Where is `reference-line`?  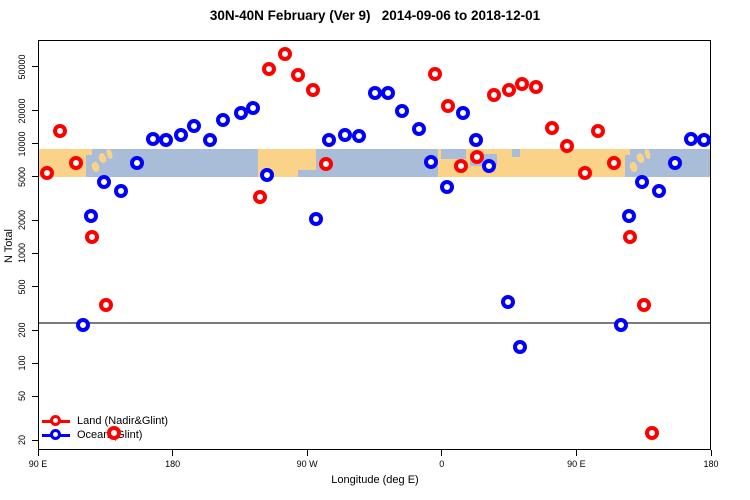 reference-line is located at coordinates (374, 322).